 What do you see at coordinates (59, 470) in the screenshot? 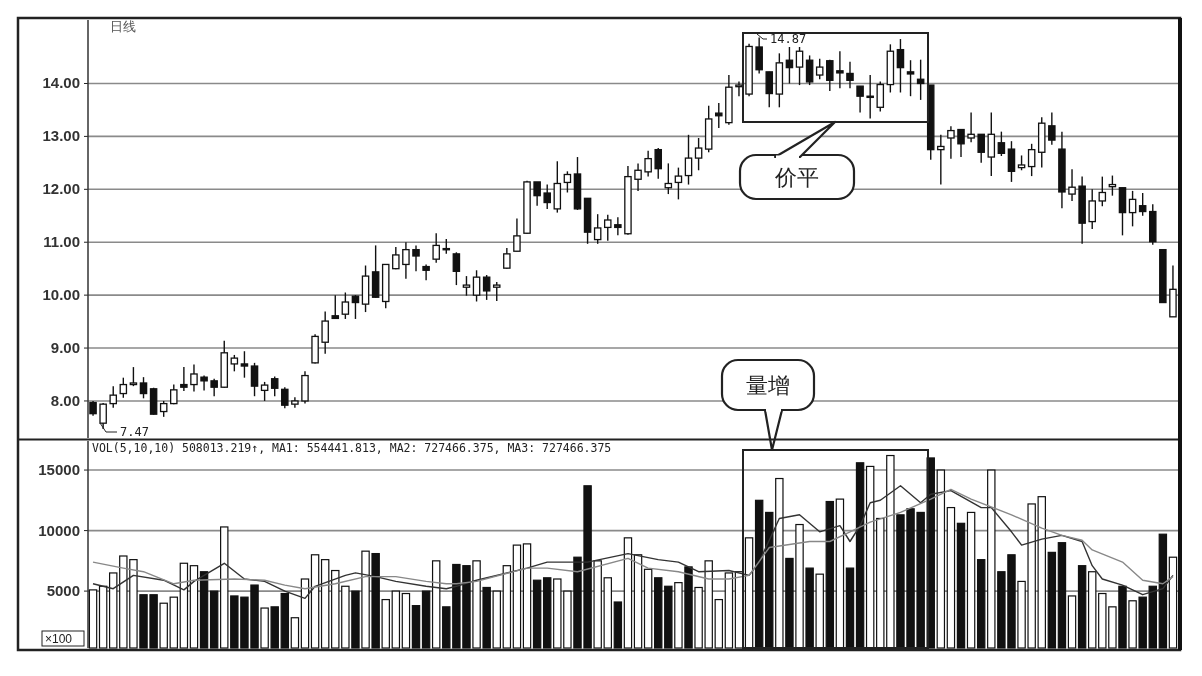
I see `y-tick-label: 15000` at bounding box center [59, 470].